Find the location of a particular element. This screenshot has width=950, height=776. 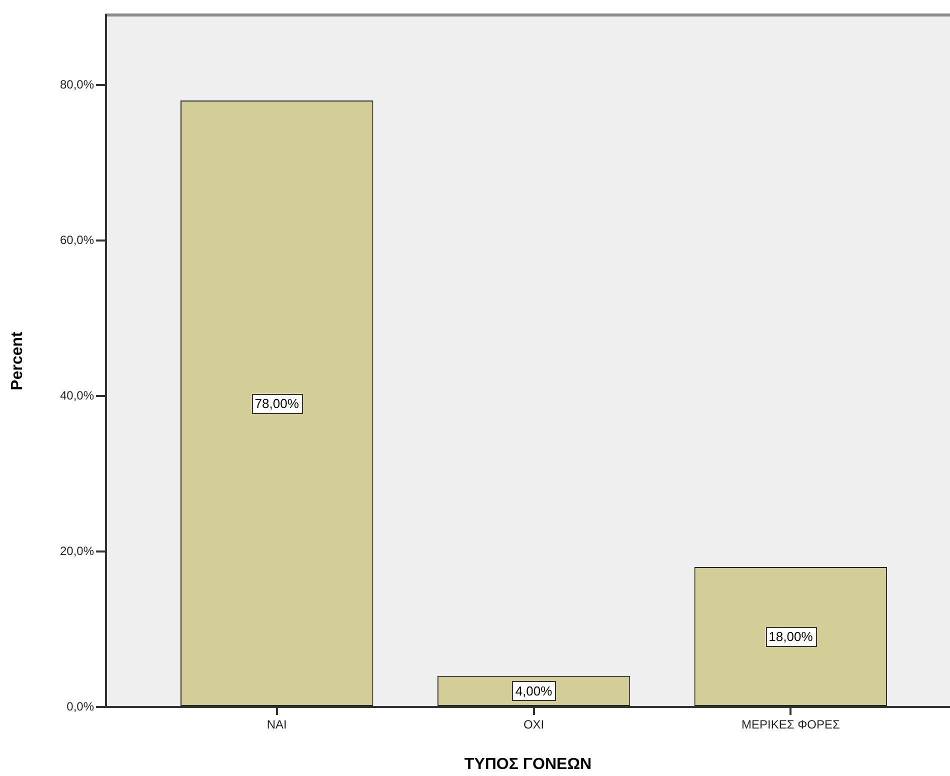

y-tick-label: 0,0% is located at coordinates (80, 706).